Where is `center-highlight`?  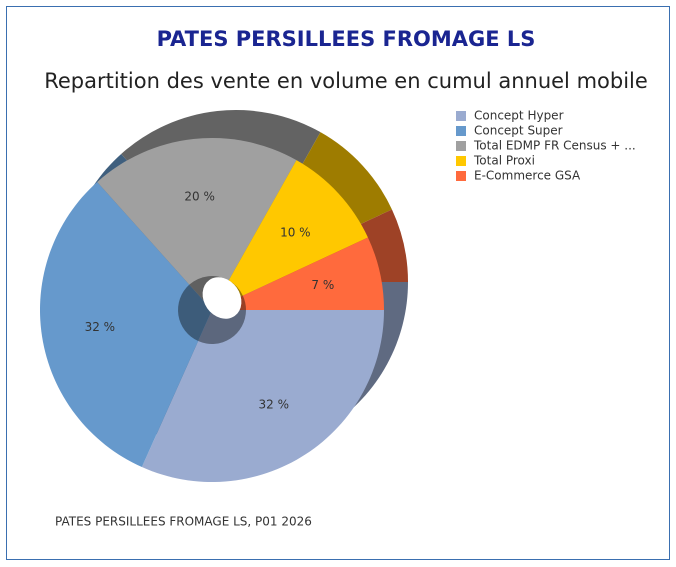 center-highlight is located at coordinates (222, 298).